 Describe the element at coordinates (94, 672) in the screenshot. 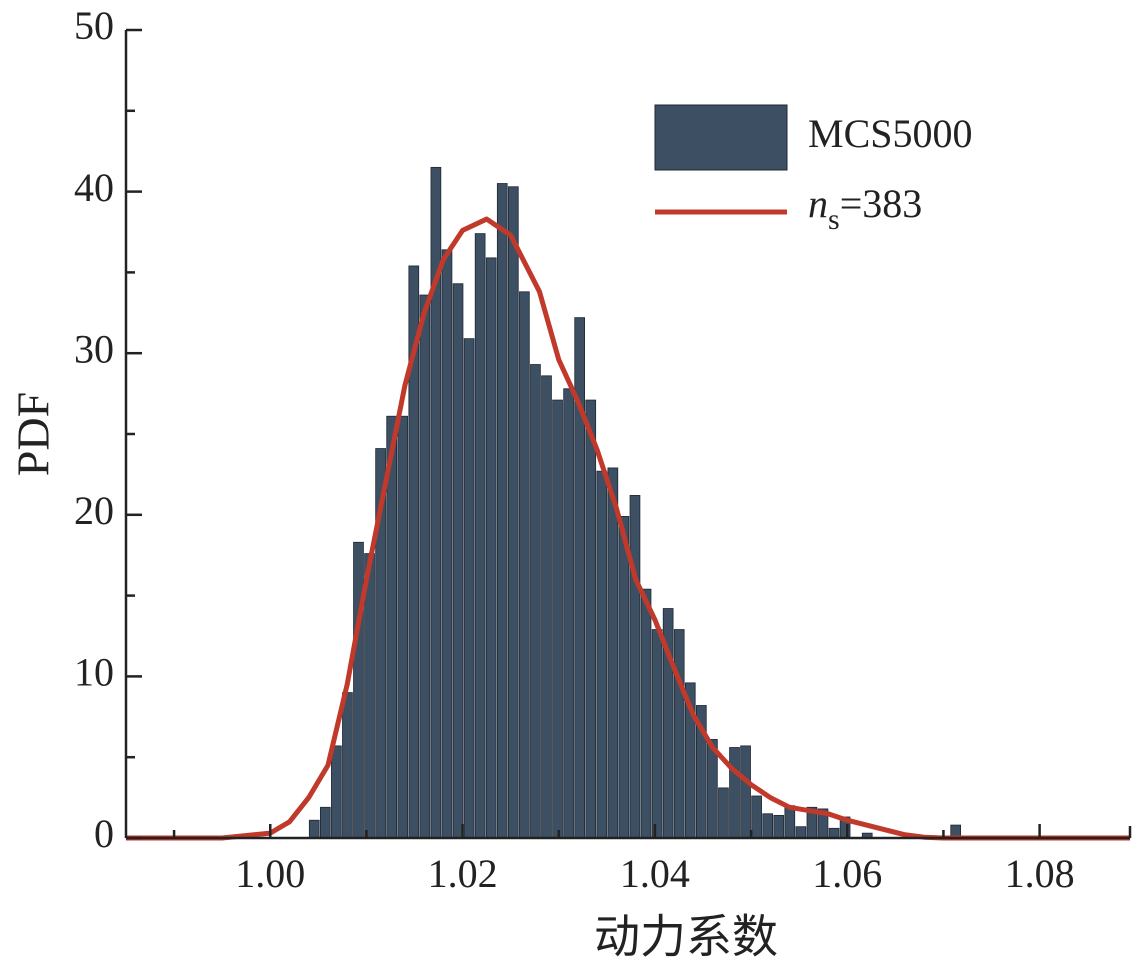

I see `y-tick-label: 10` at that location.